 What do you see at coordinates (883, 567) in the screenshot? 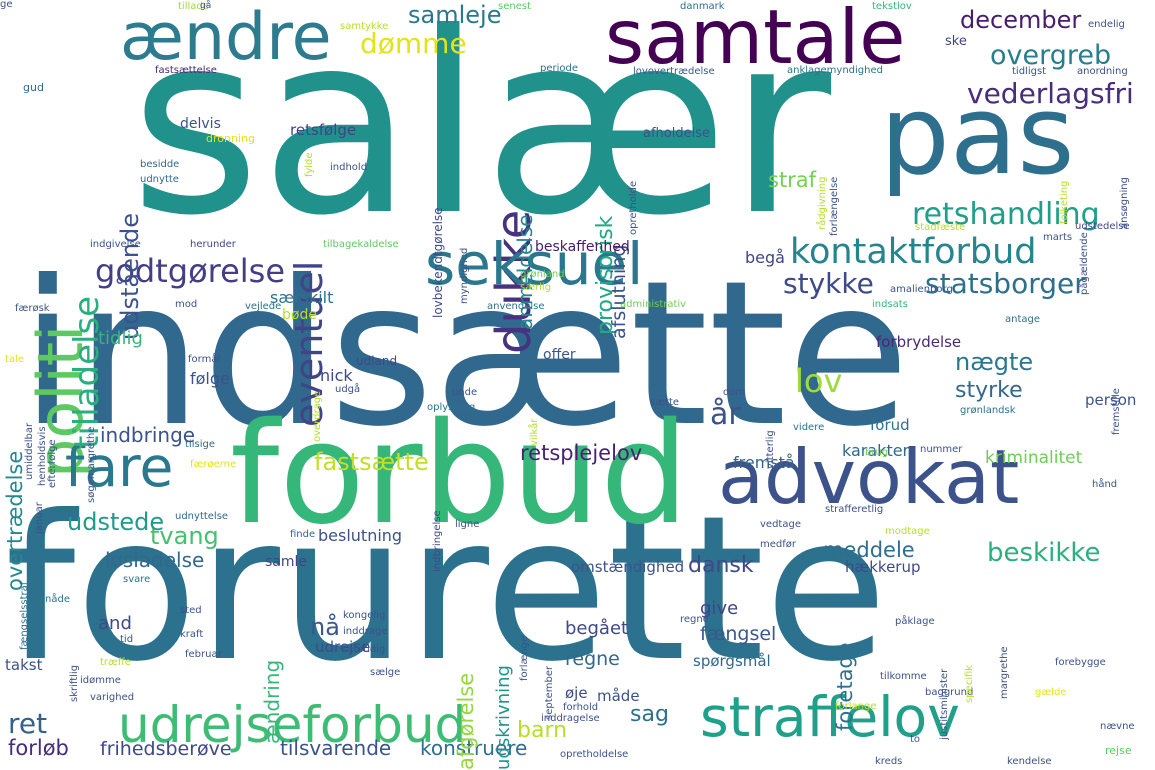
I see `cloud-word: hækkerup` at bounding box center [883, 567].